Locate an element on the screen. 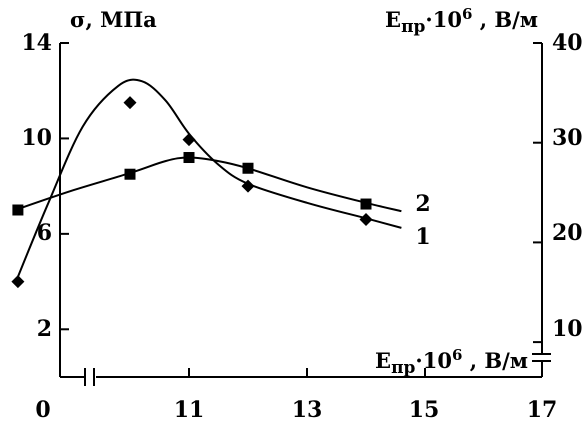  y-left-tick-label: 10 is located at coordinates (36, 138).